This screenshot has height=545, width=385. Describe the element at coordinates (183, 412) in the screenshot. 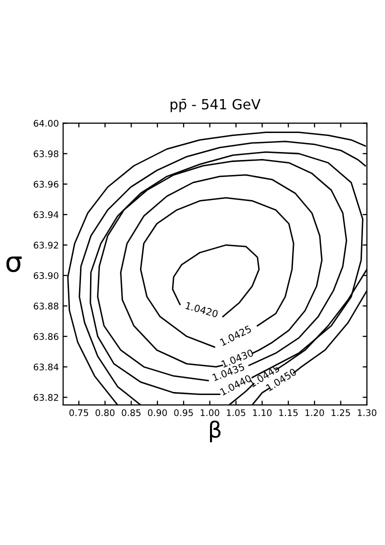

I see `x-tick-label: 0.95` at that location.